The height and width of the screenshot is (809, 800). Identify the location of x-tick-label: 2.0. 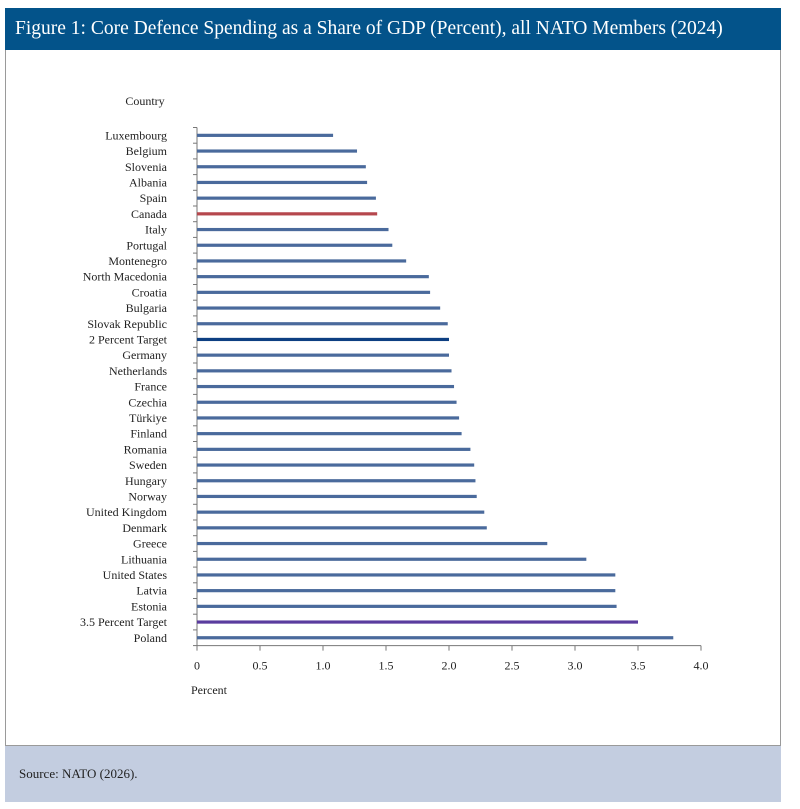
(449, 666).